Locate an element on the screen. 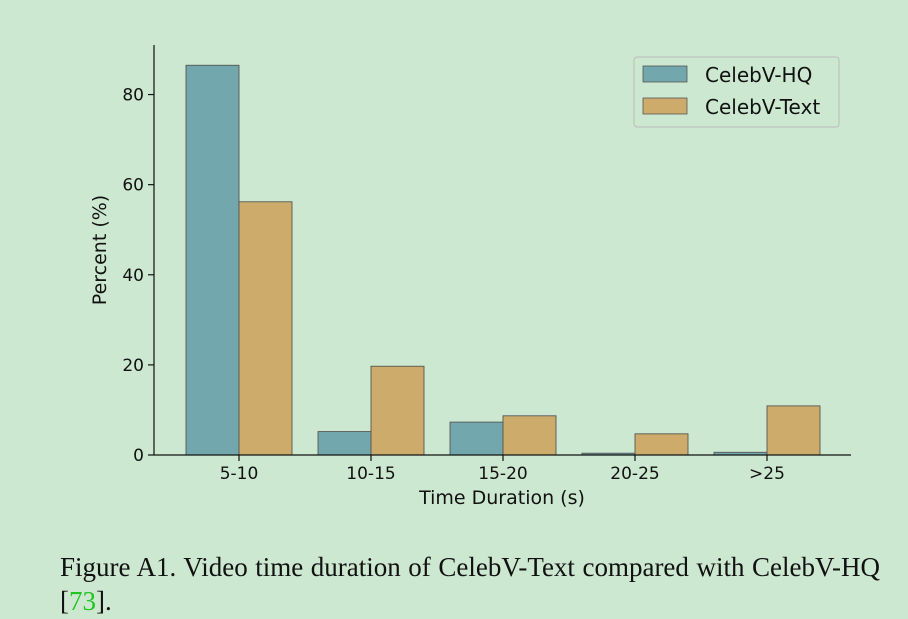 Image resolution: width=908 pixels, height=619 pixels. y-axis-label: Percent (%) is located at coordinates (100, 250).